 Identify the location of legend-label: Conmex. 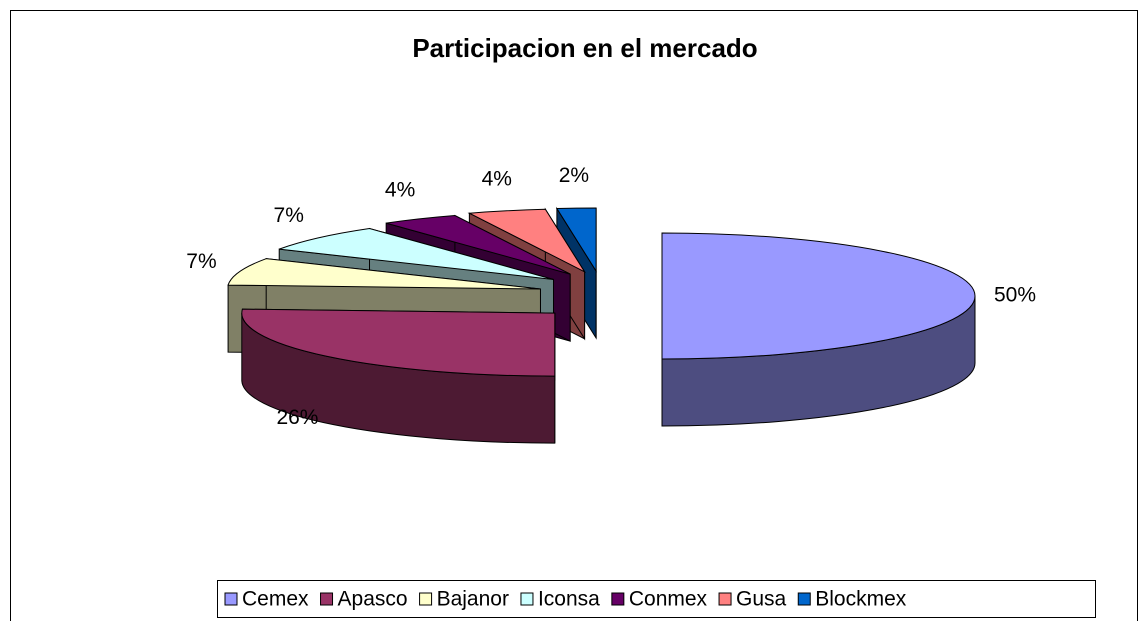
(668, 599).